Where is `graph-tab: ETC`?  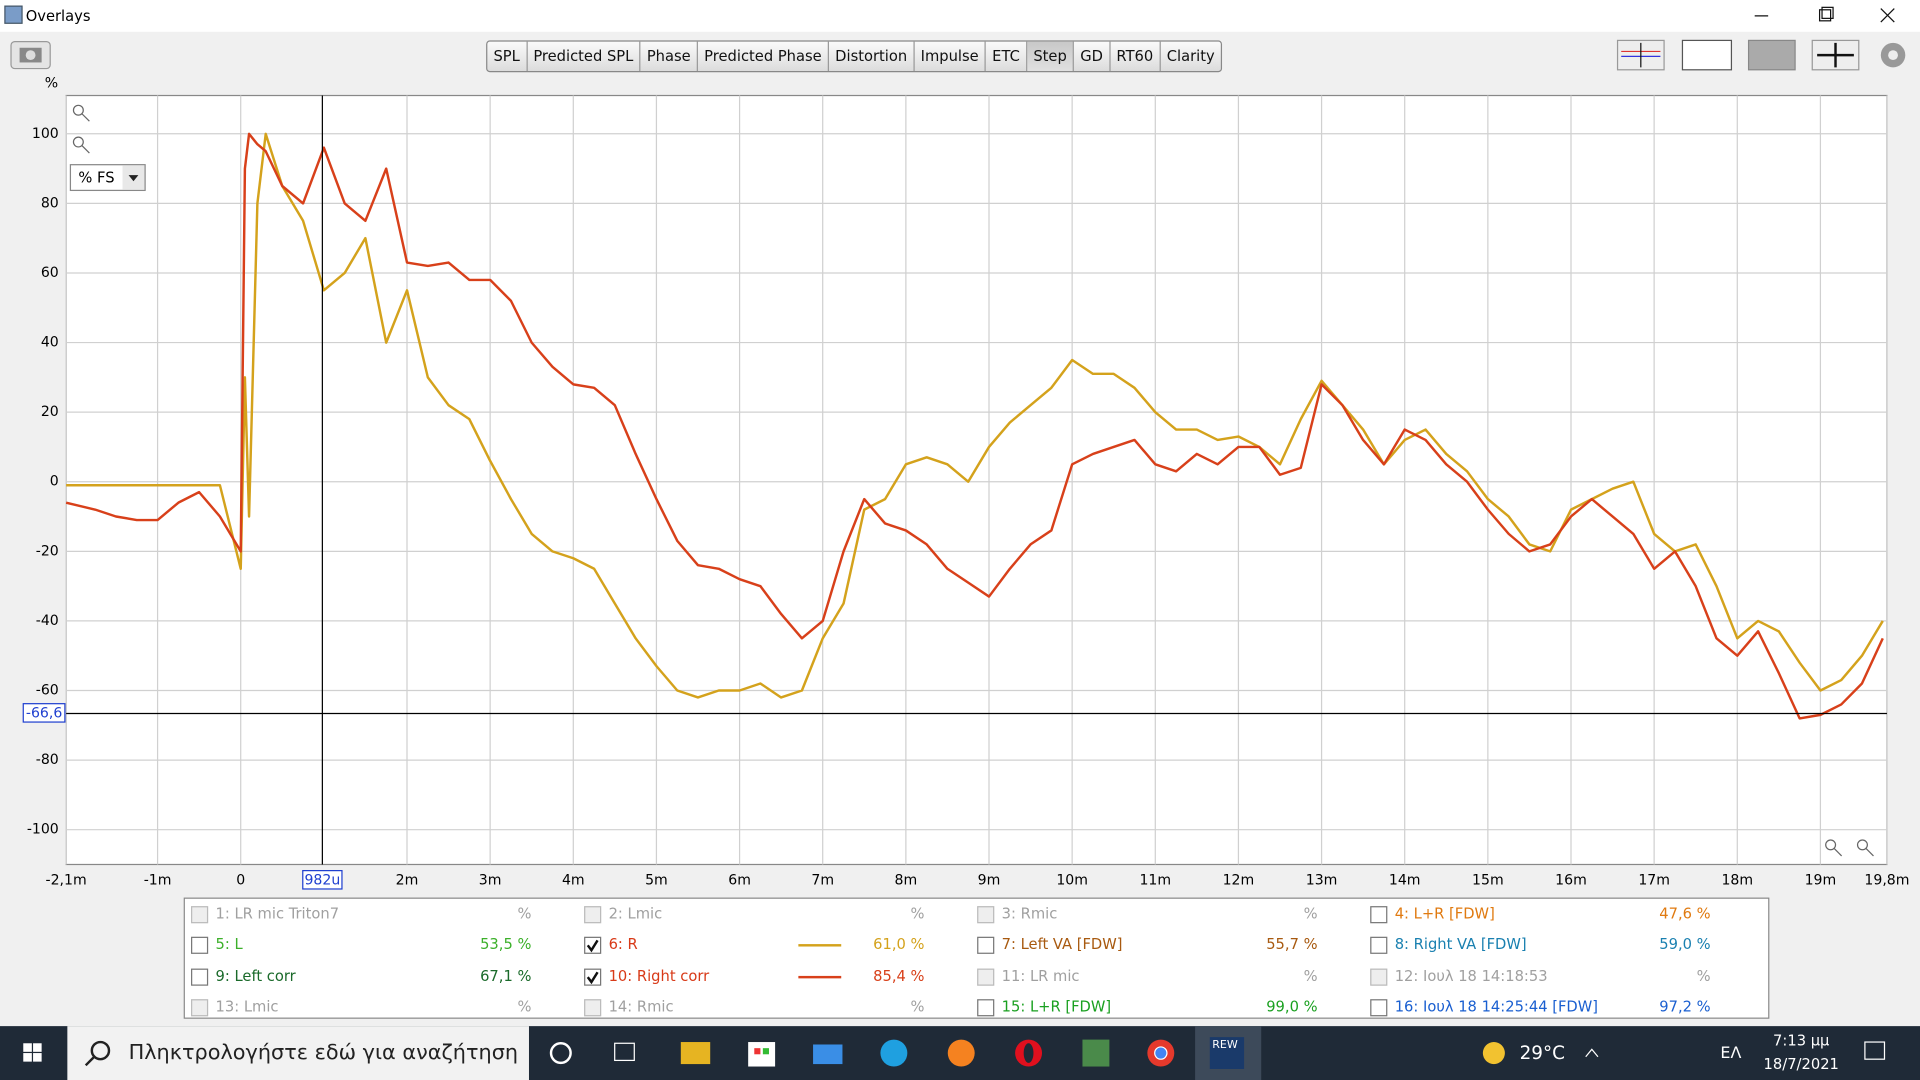
graph-tab: ETC is located at coordinates (1007, 56).